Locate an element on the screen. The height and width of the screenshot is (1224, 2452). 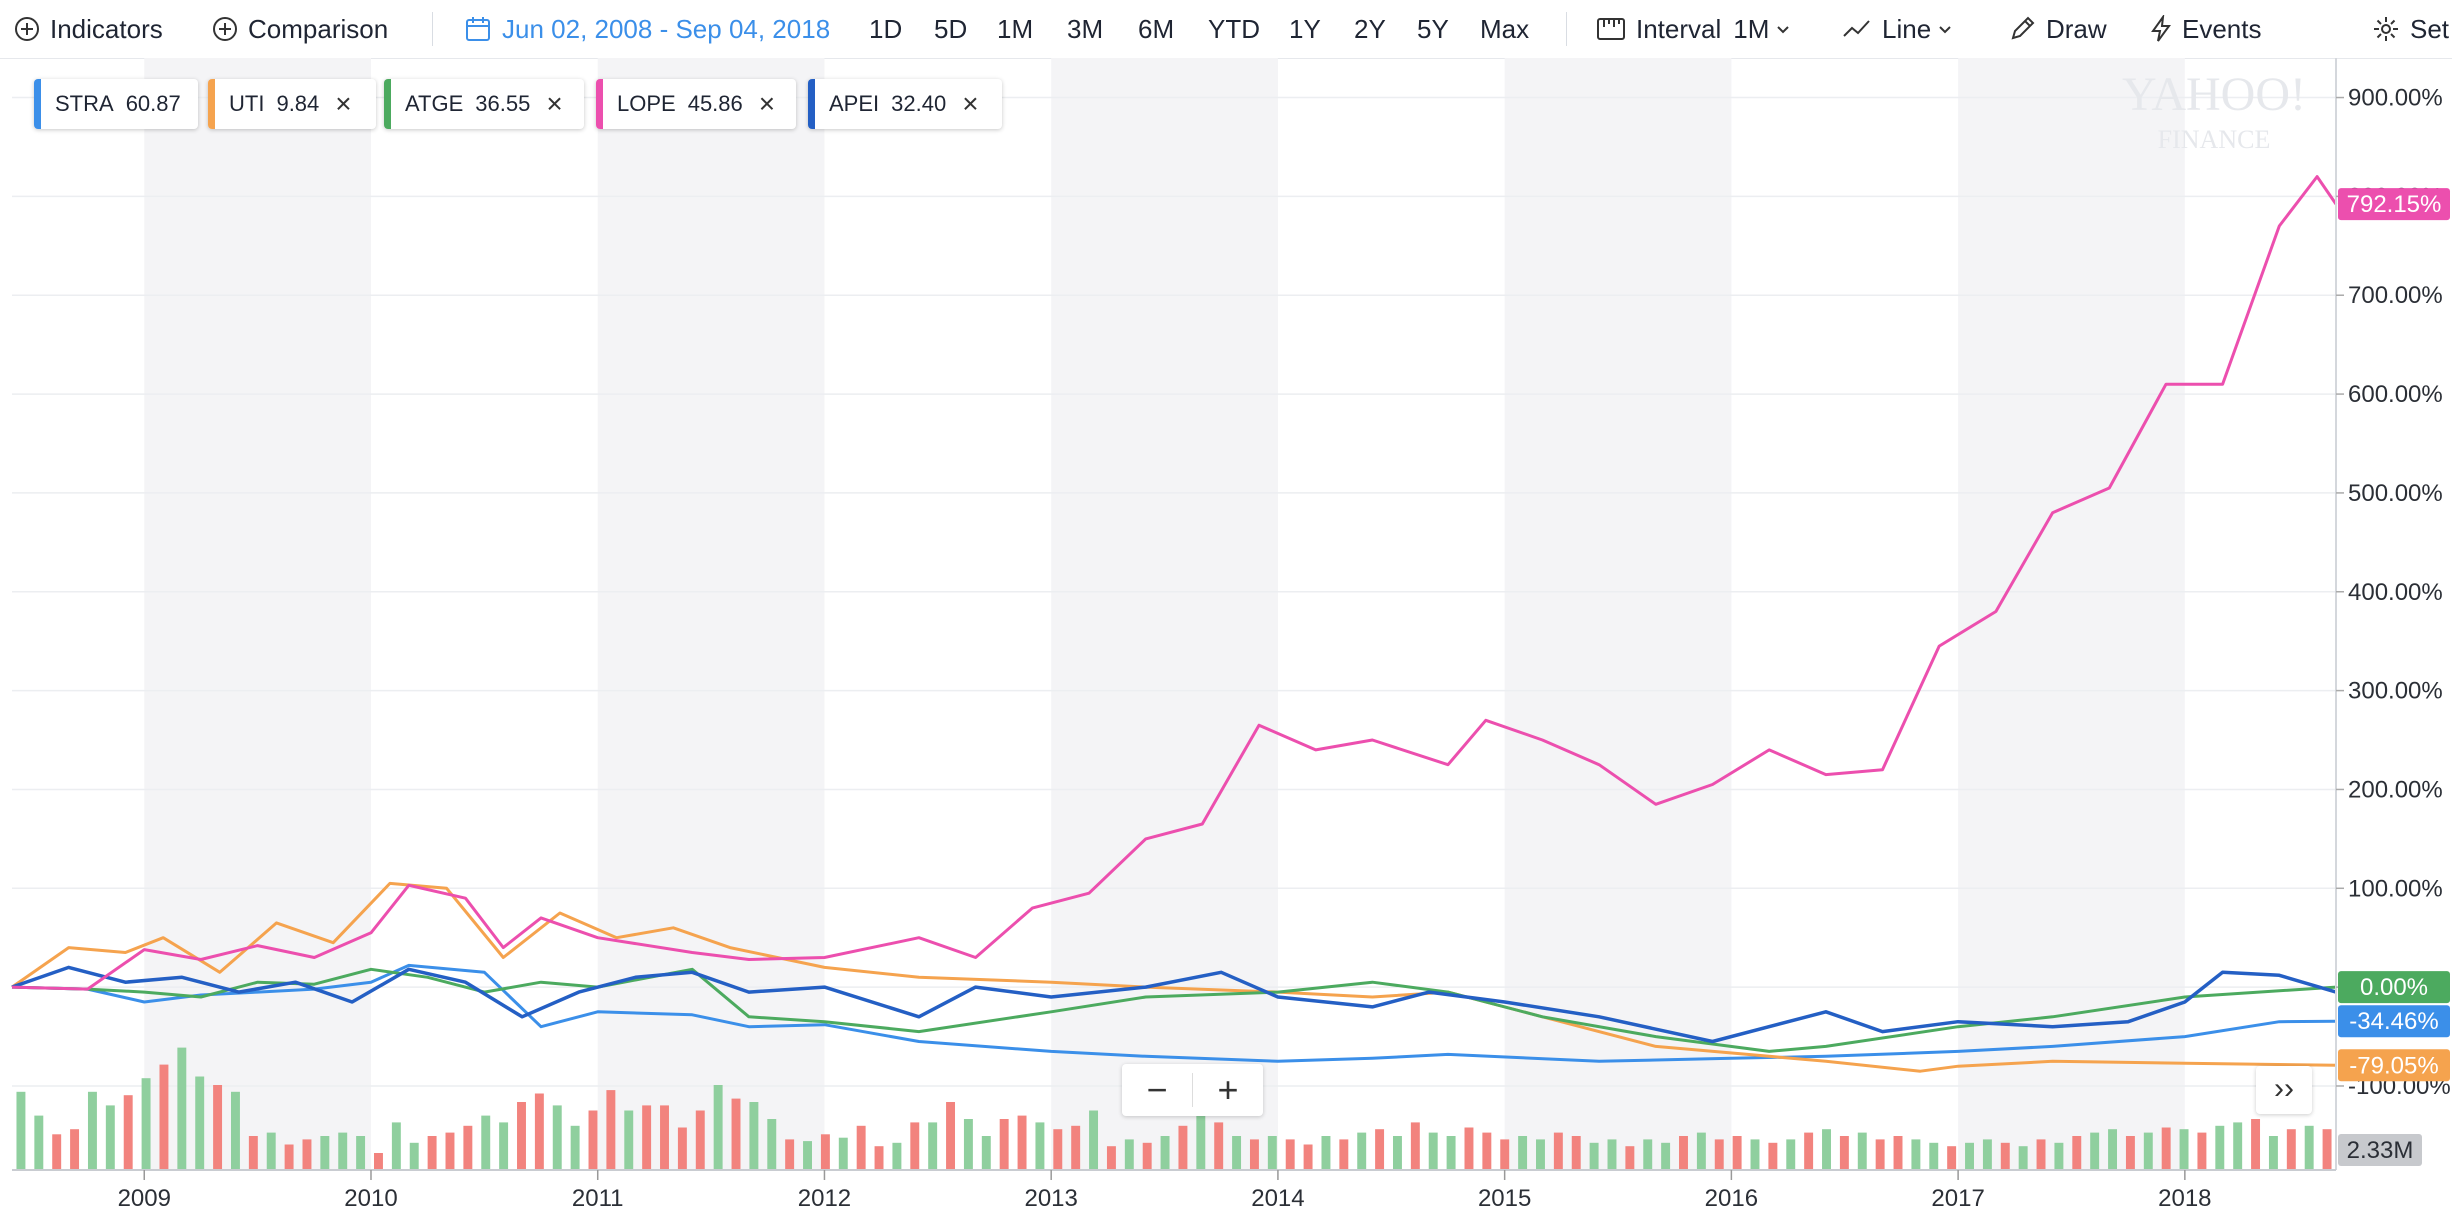
remove-apei-icon: × is located at coordinates (970, 103).